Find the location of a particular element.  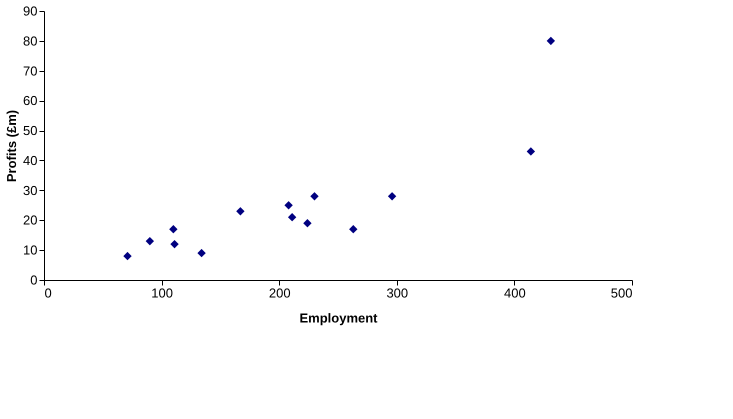

y-tick-label: 50 is located at coordinates (30, 130).